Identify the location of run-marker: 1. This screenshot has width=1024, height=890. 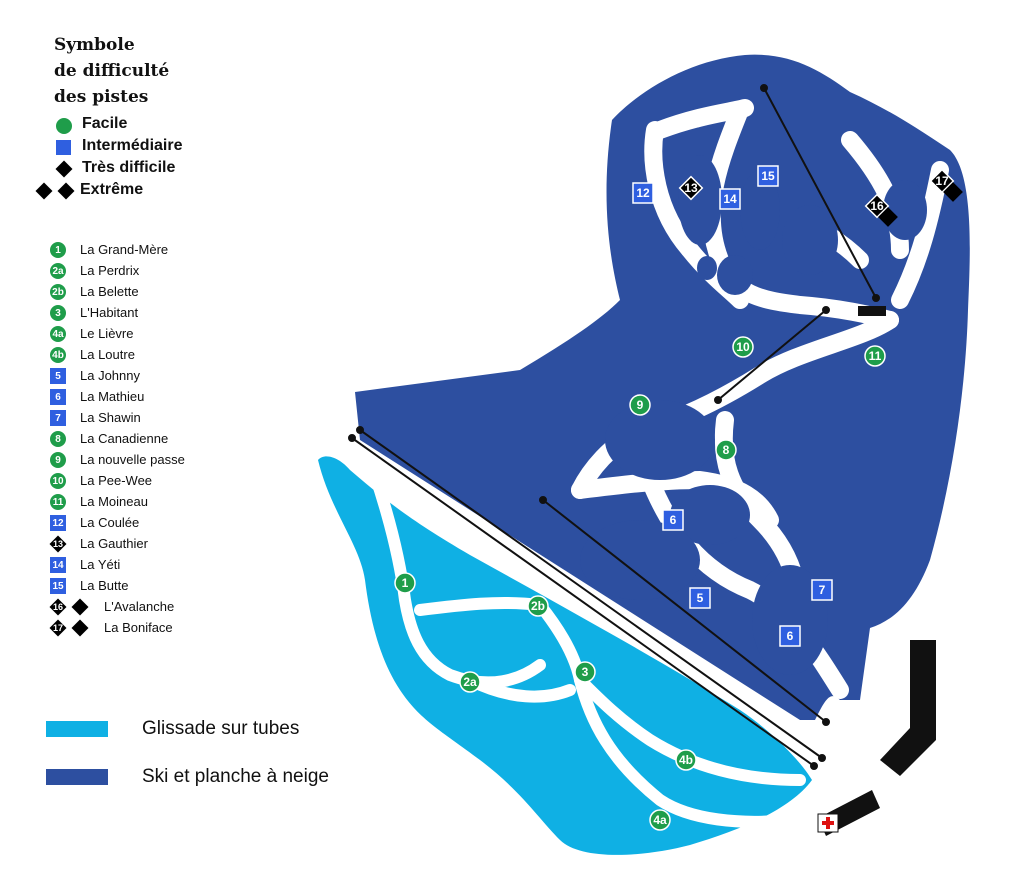
(405, 583).